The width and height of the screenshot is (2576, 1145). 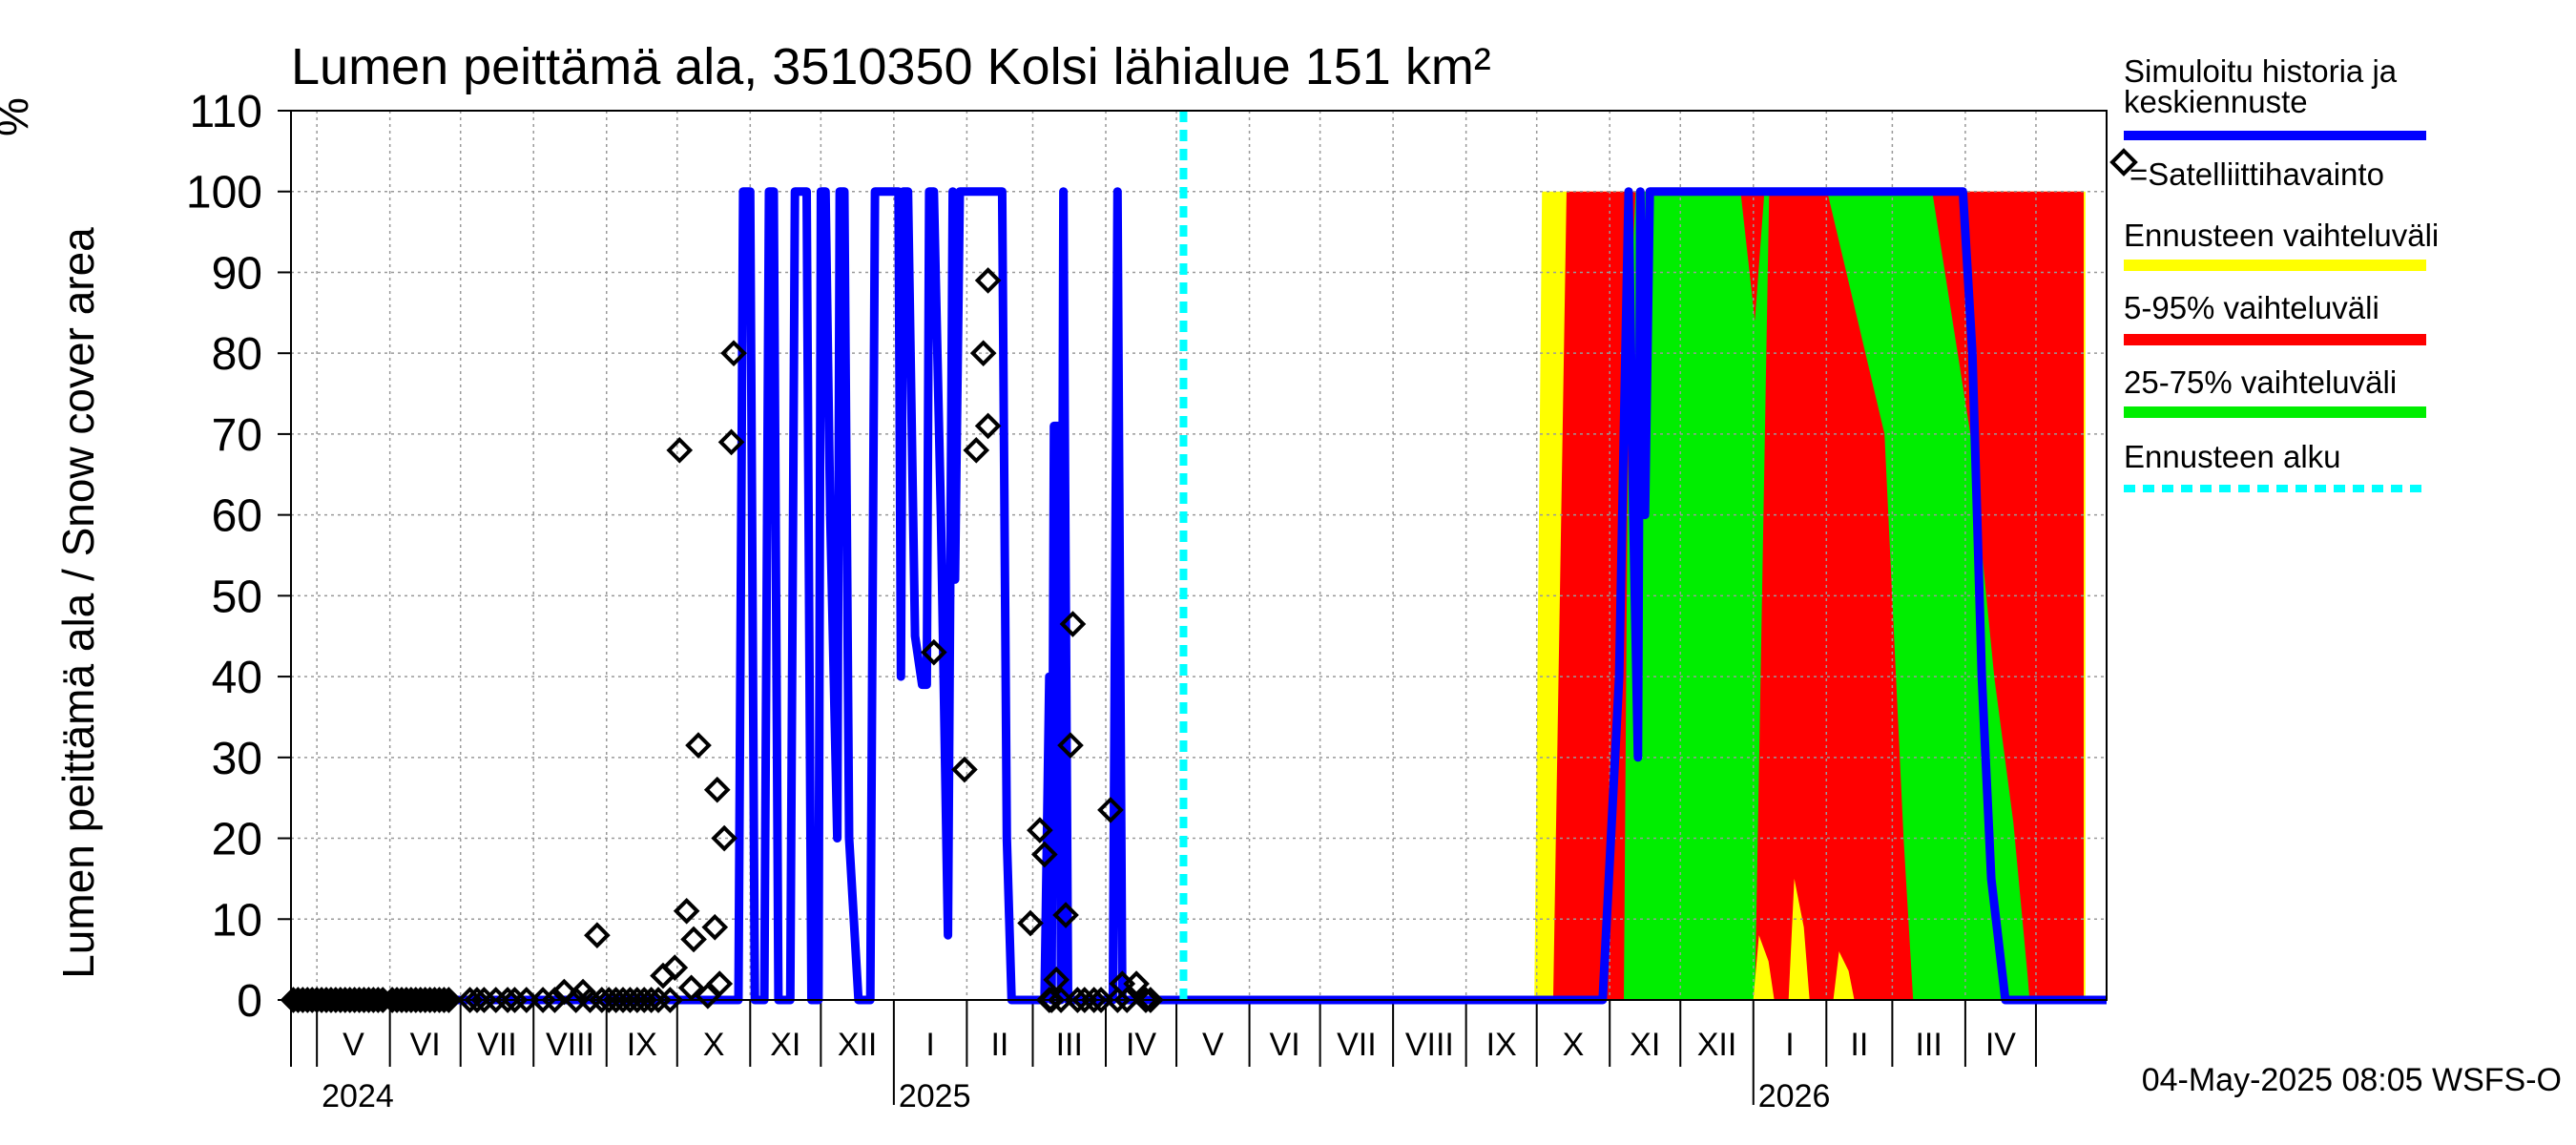 What do you see at coordinates (237, 597) in the screenshot?
I see `y-tick-label: 50` at bounding box center [237, 597].